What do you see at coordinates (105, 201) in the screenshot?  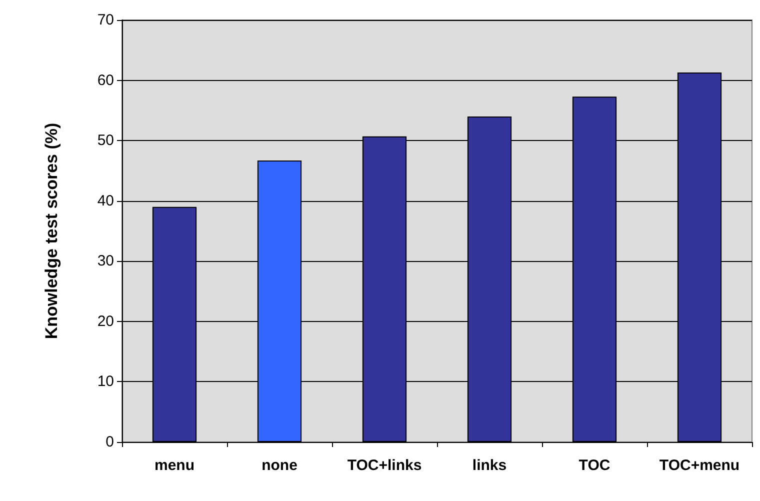 I see `y-tick-label: 40` at bounding box center [105, 201].